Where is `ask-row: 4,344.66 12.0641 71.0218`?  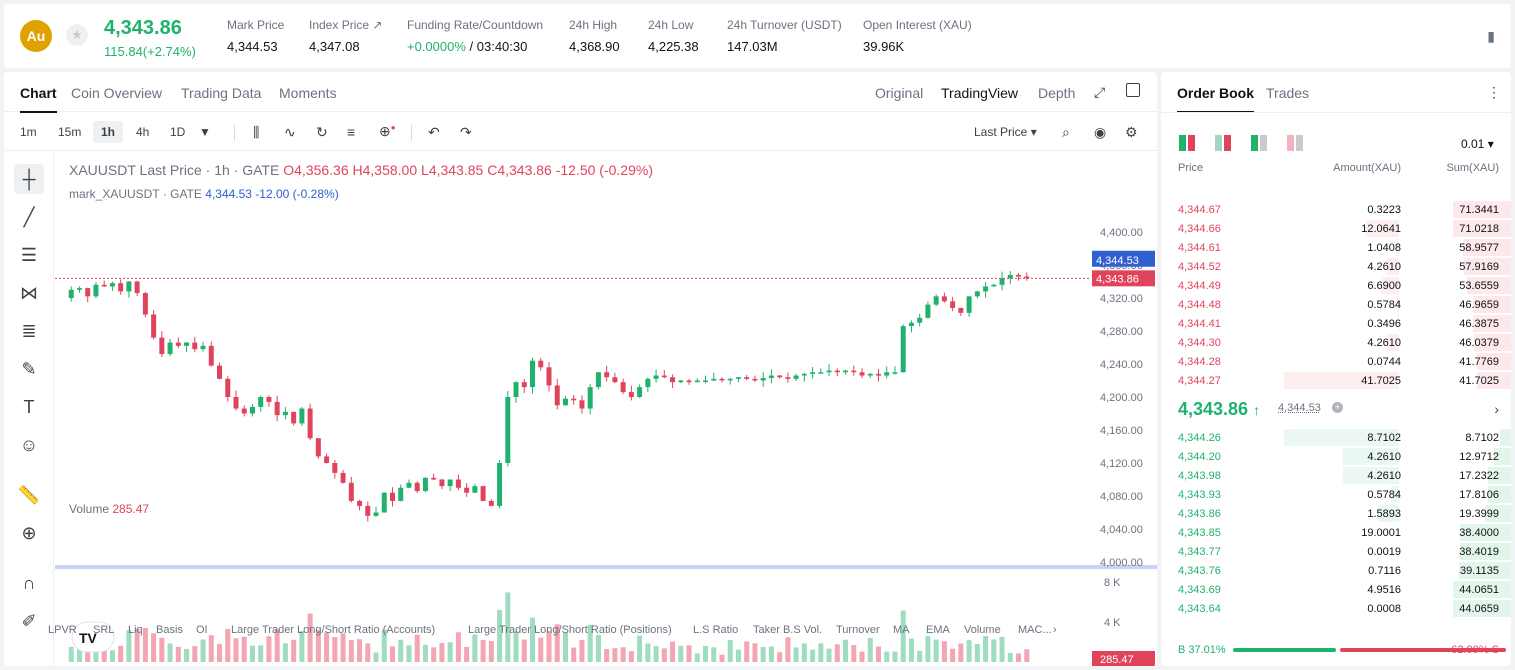 ask-row: 4,344.66 12.0641 71.0218 is located at coordinates (1336, 228).